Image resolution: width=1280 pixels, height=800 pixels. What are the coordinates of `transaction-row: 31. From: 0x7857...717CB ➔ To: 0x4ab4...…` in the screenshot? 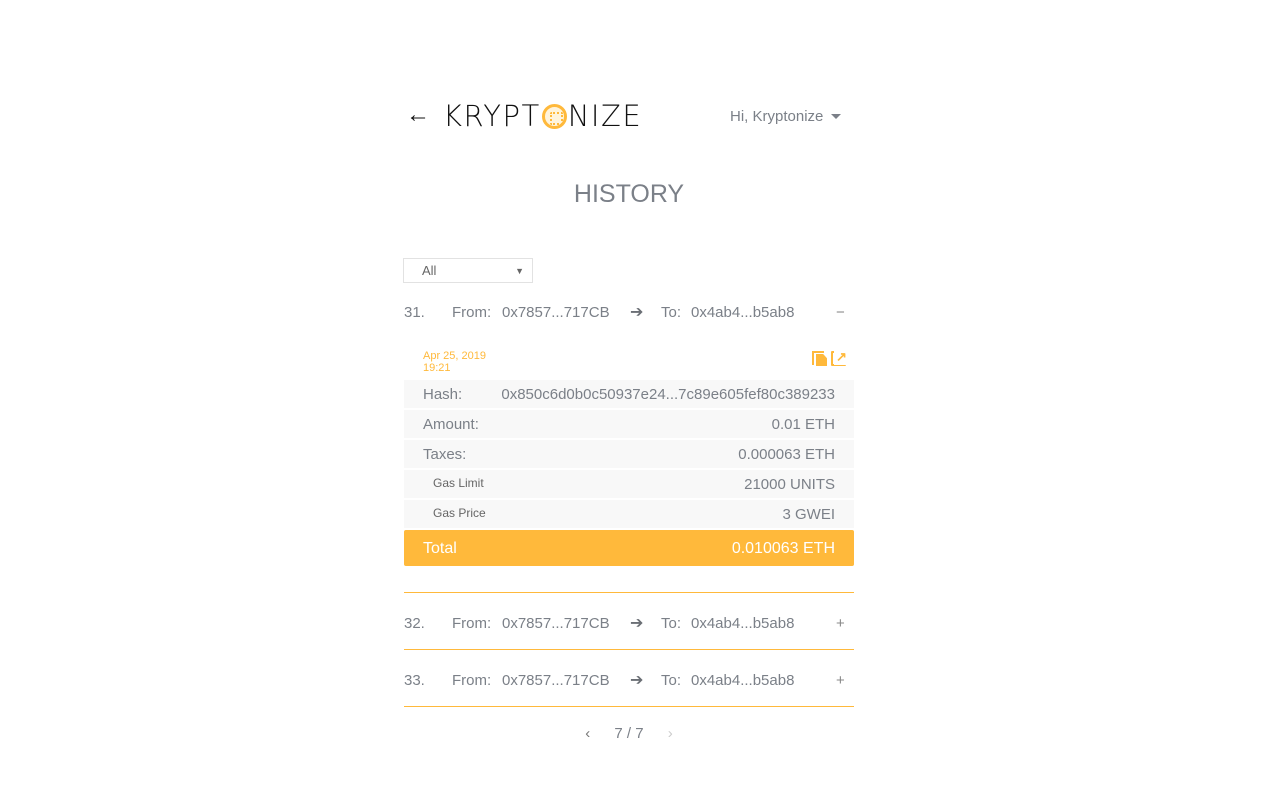 It's located at (629, 313).